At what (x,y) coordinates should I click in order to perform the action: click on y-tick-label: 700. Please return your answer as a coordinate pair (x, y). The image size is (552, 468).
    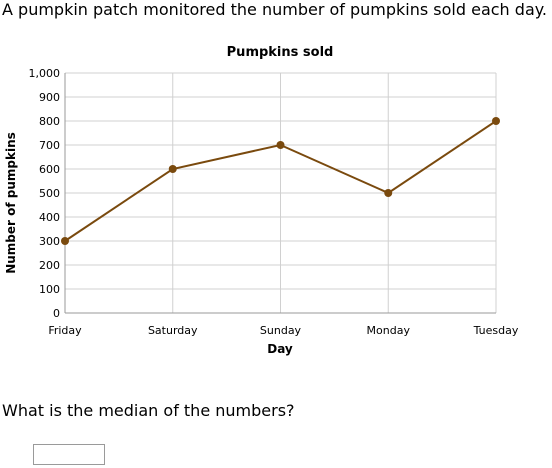
    Looking at the image, I should click on (49, 145).